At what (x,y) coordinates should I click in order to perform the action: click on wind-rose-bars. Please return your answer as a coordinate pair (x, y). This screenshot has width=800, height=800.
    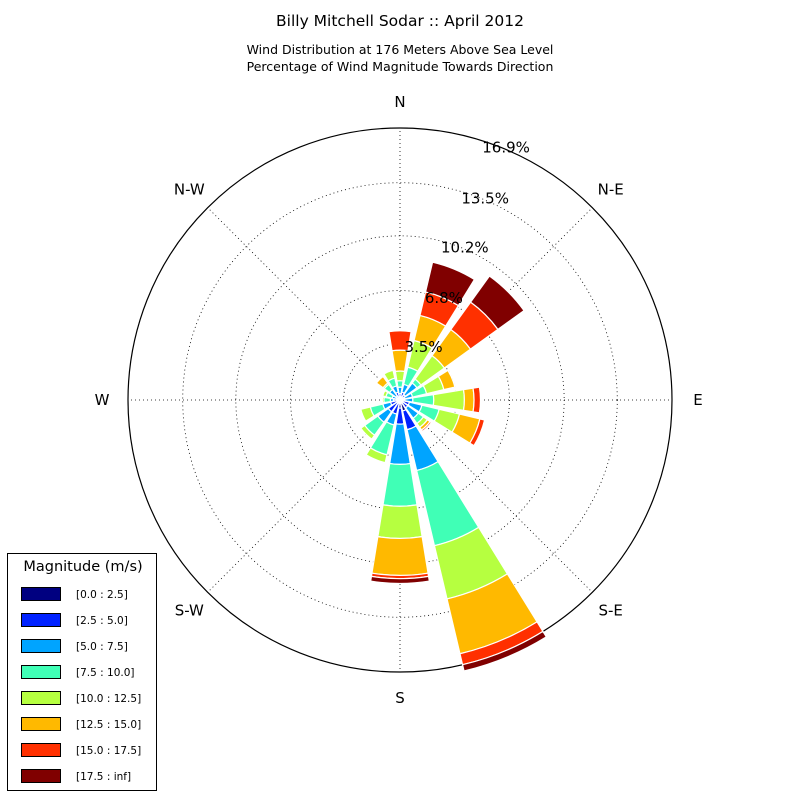
    Looking at the image, I should click on (454, 466).